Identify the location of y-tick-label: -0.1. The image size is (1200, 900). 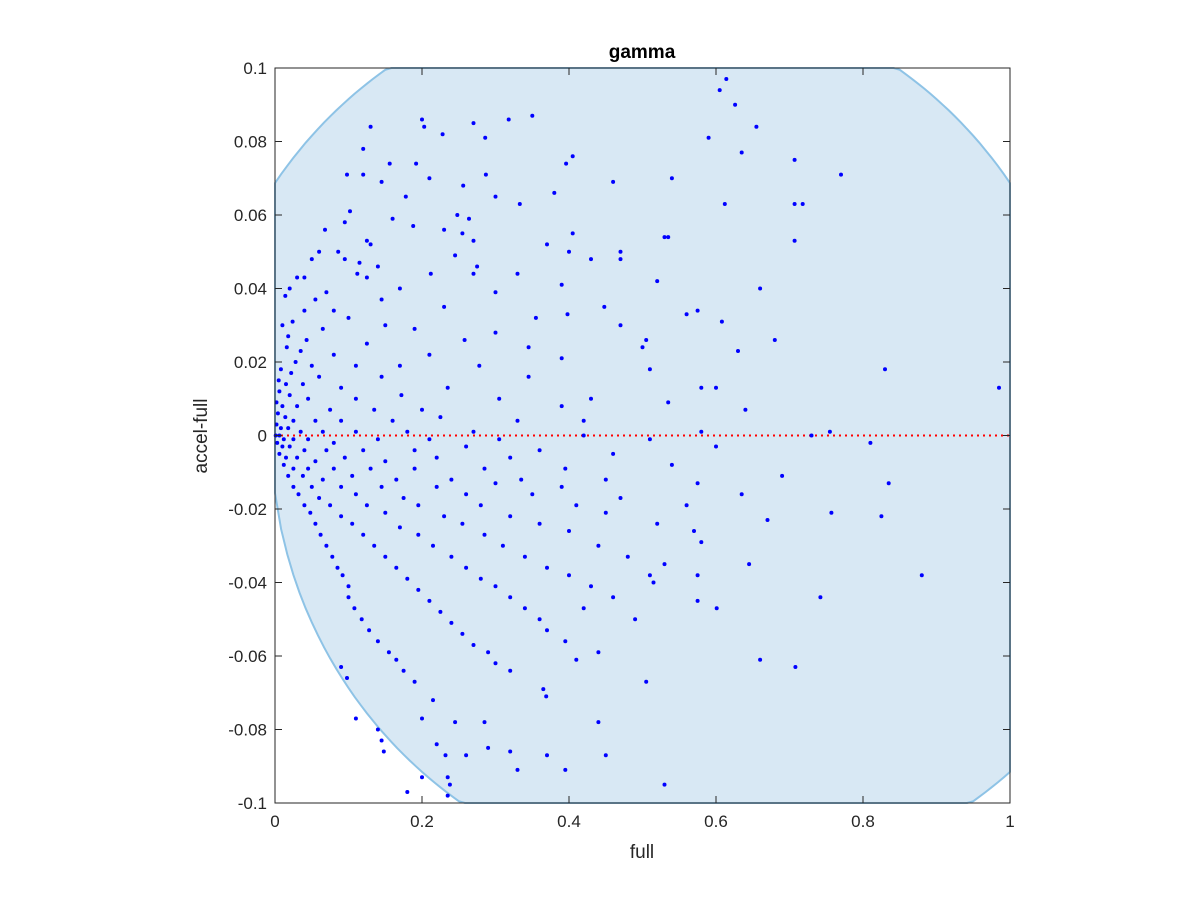
(252, 803).